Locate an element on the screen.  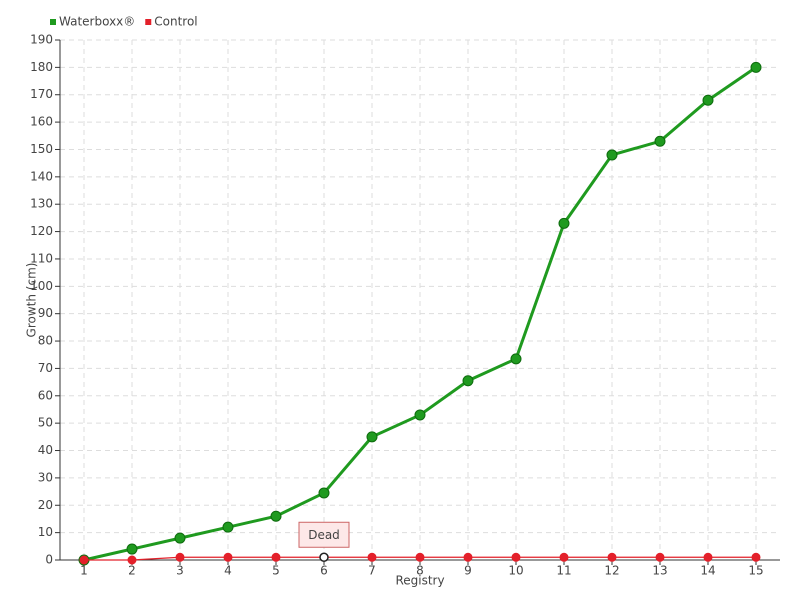
y-tick-label: 180 is located at coordinates (41, 67).